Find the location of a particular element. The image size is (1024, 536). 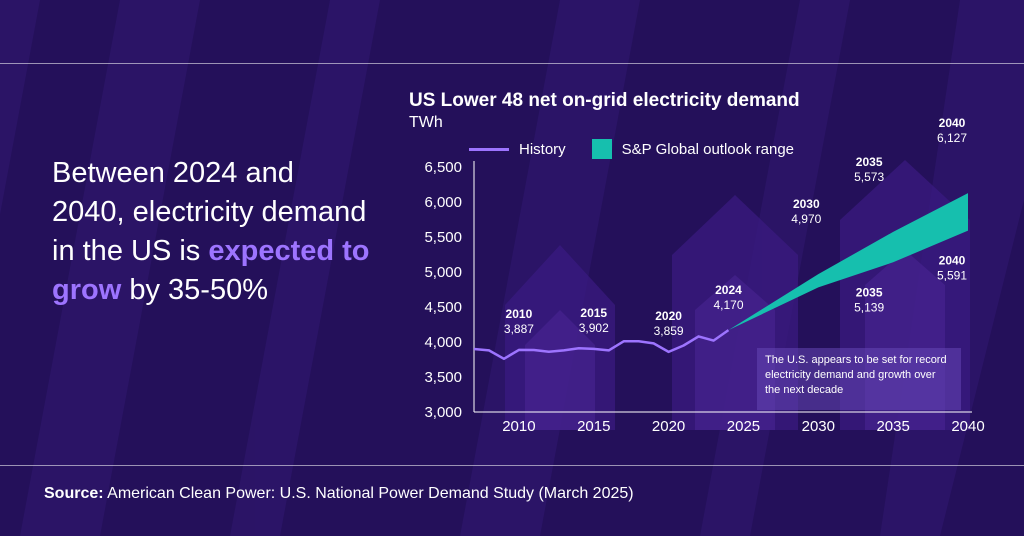

data-label-year: 2015 is located at coordinates (593, 313).